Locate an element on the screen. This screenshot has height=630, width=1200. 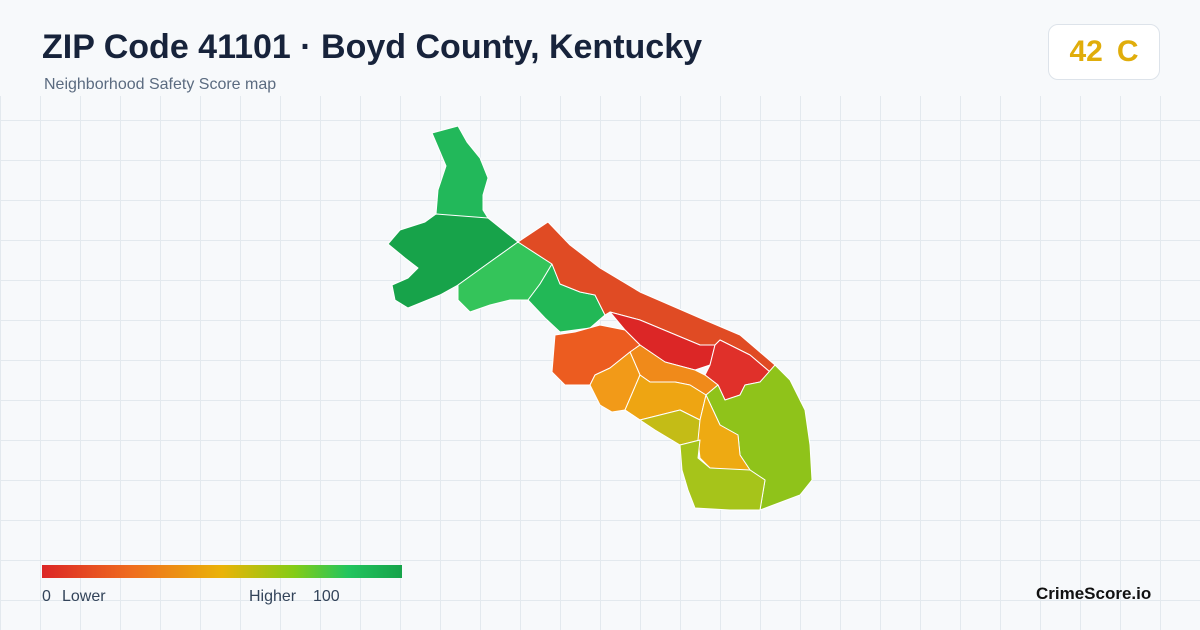
subtitle: Neighborhood Safety Score map is located at coordinates (160, 84).